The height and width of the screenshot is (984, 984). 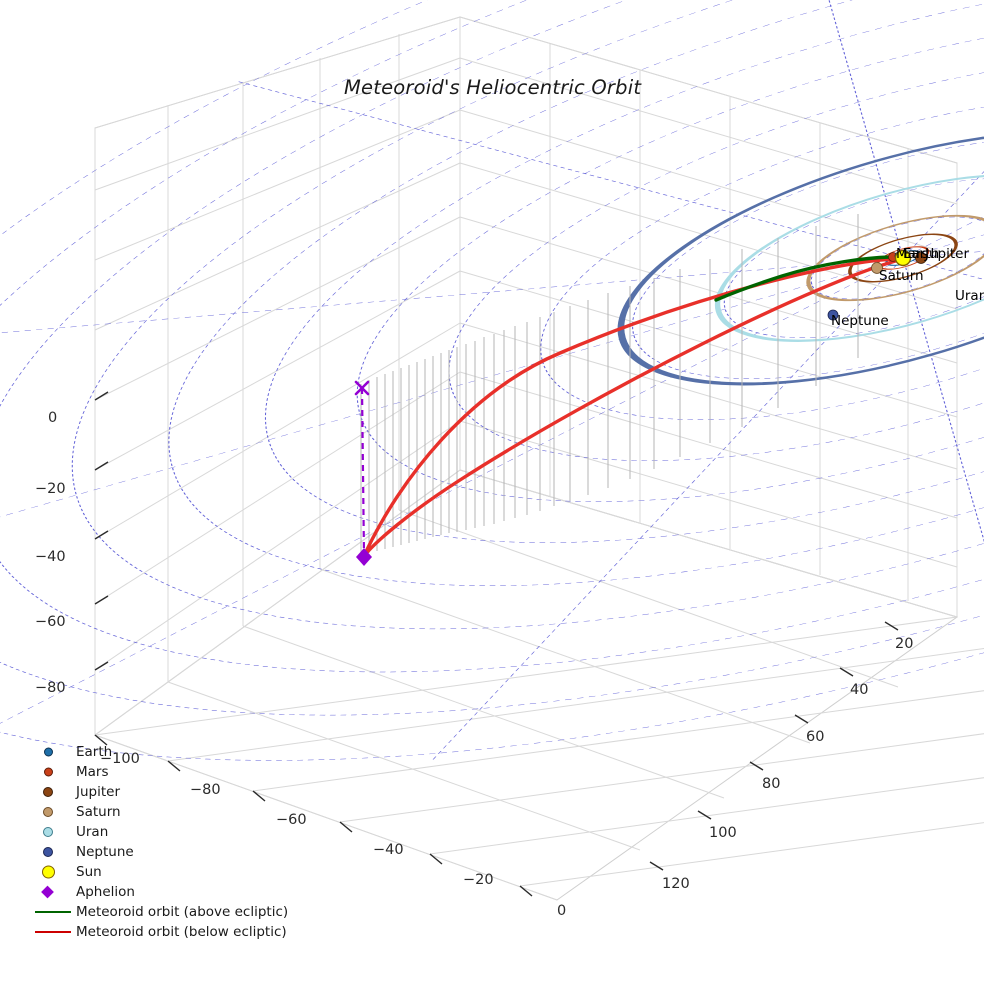 What do you see at coordinates (92, 772) in the screenshot?
I see `legend-label: Mars` at bounding box center [92, 772].